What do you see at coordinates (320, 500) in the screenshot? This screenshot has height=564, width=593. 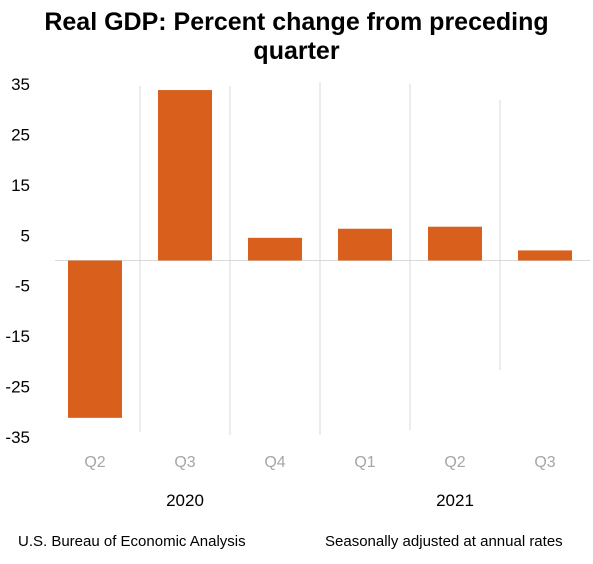 I see `year-labels: 2020 2021` at bounding box center [320, 500].